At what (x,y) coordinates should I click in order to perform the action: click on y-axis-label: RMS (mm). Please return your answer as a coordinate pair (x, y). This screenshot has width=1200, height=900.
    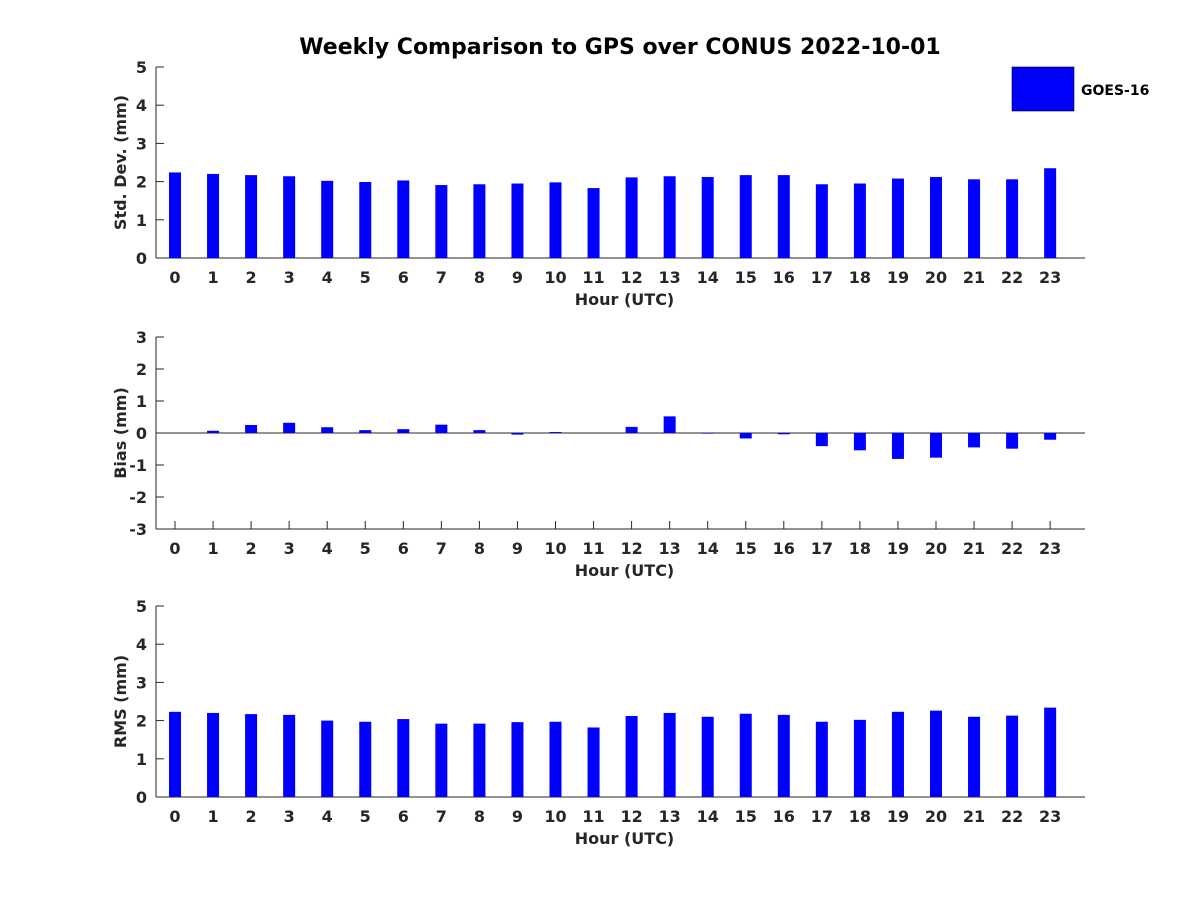
    Looking at the image, I should click on (120, 701).